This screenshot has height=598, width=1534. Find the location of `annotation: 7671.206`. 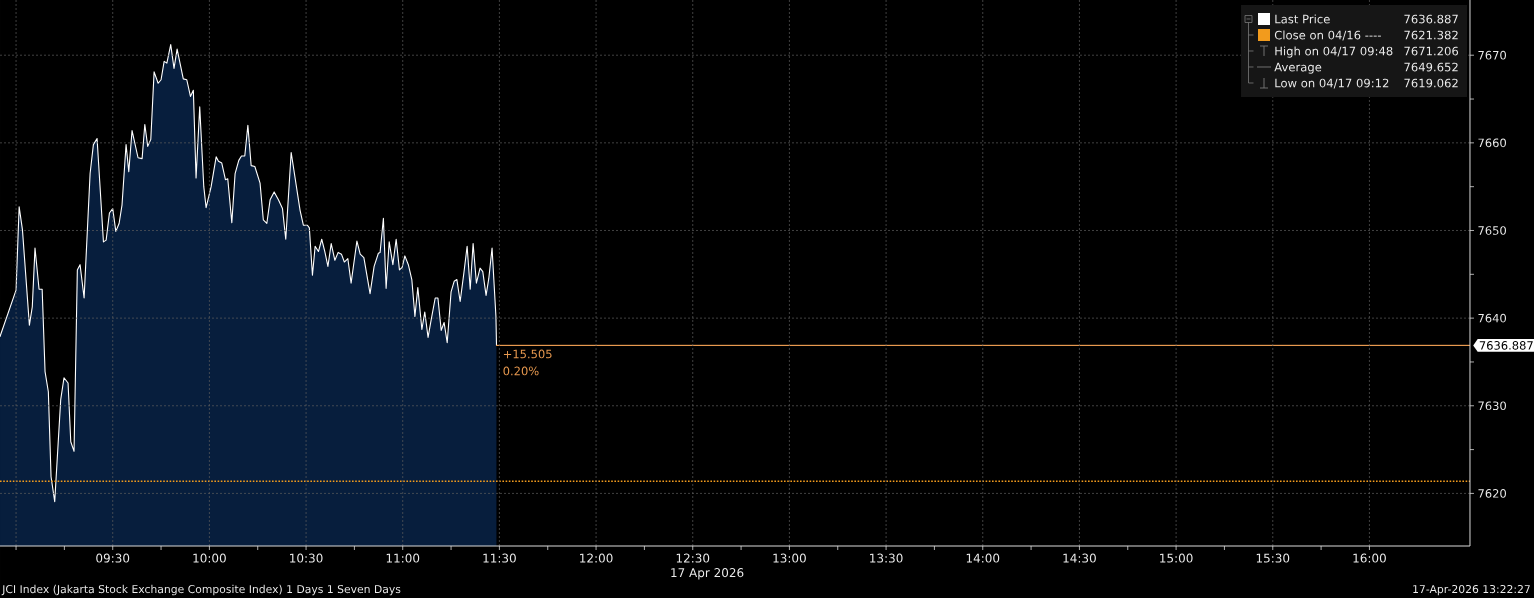

annotation: 7671.206 is located at coordinates (1431, 51).